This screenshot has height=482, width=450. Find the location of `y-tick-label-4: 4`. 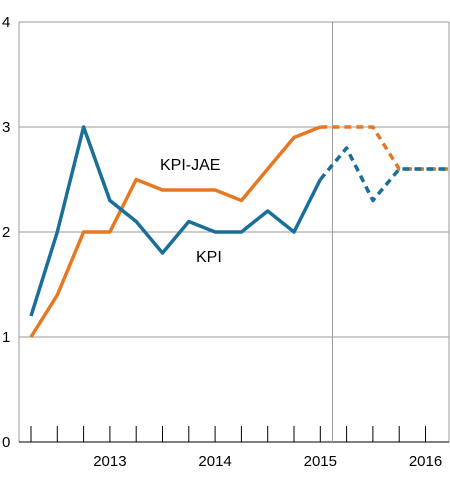

y-tick-label-4: 4 is located at coordinates (6, 22).